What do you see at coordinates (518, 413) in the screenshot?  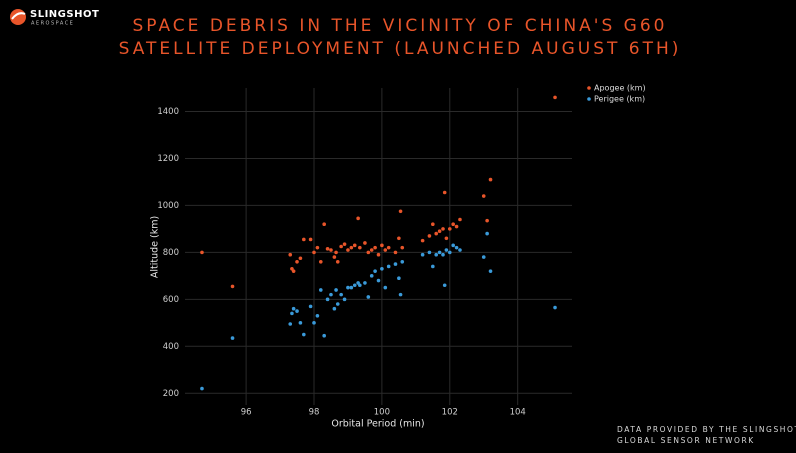 I see `x-tick-label: 104` at bounding box center [518, 413].